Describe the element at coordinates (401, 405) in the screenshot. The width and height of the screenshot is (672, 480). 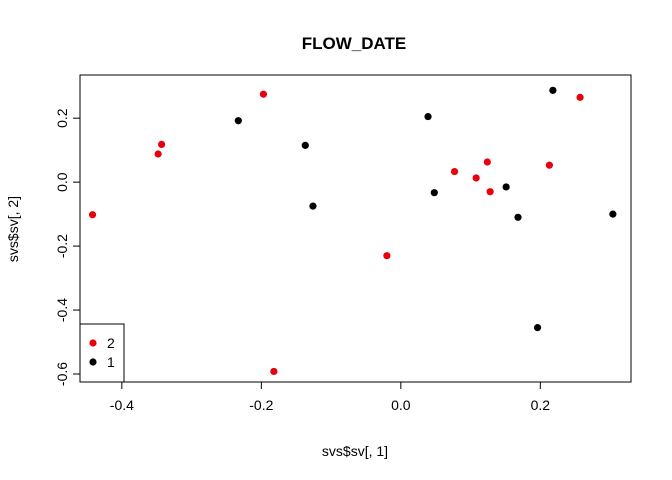
I see `x-tick-label: 0.0` at that location.